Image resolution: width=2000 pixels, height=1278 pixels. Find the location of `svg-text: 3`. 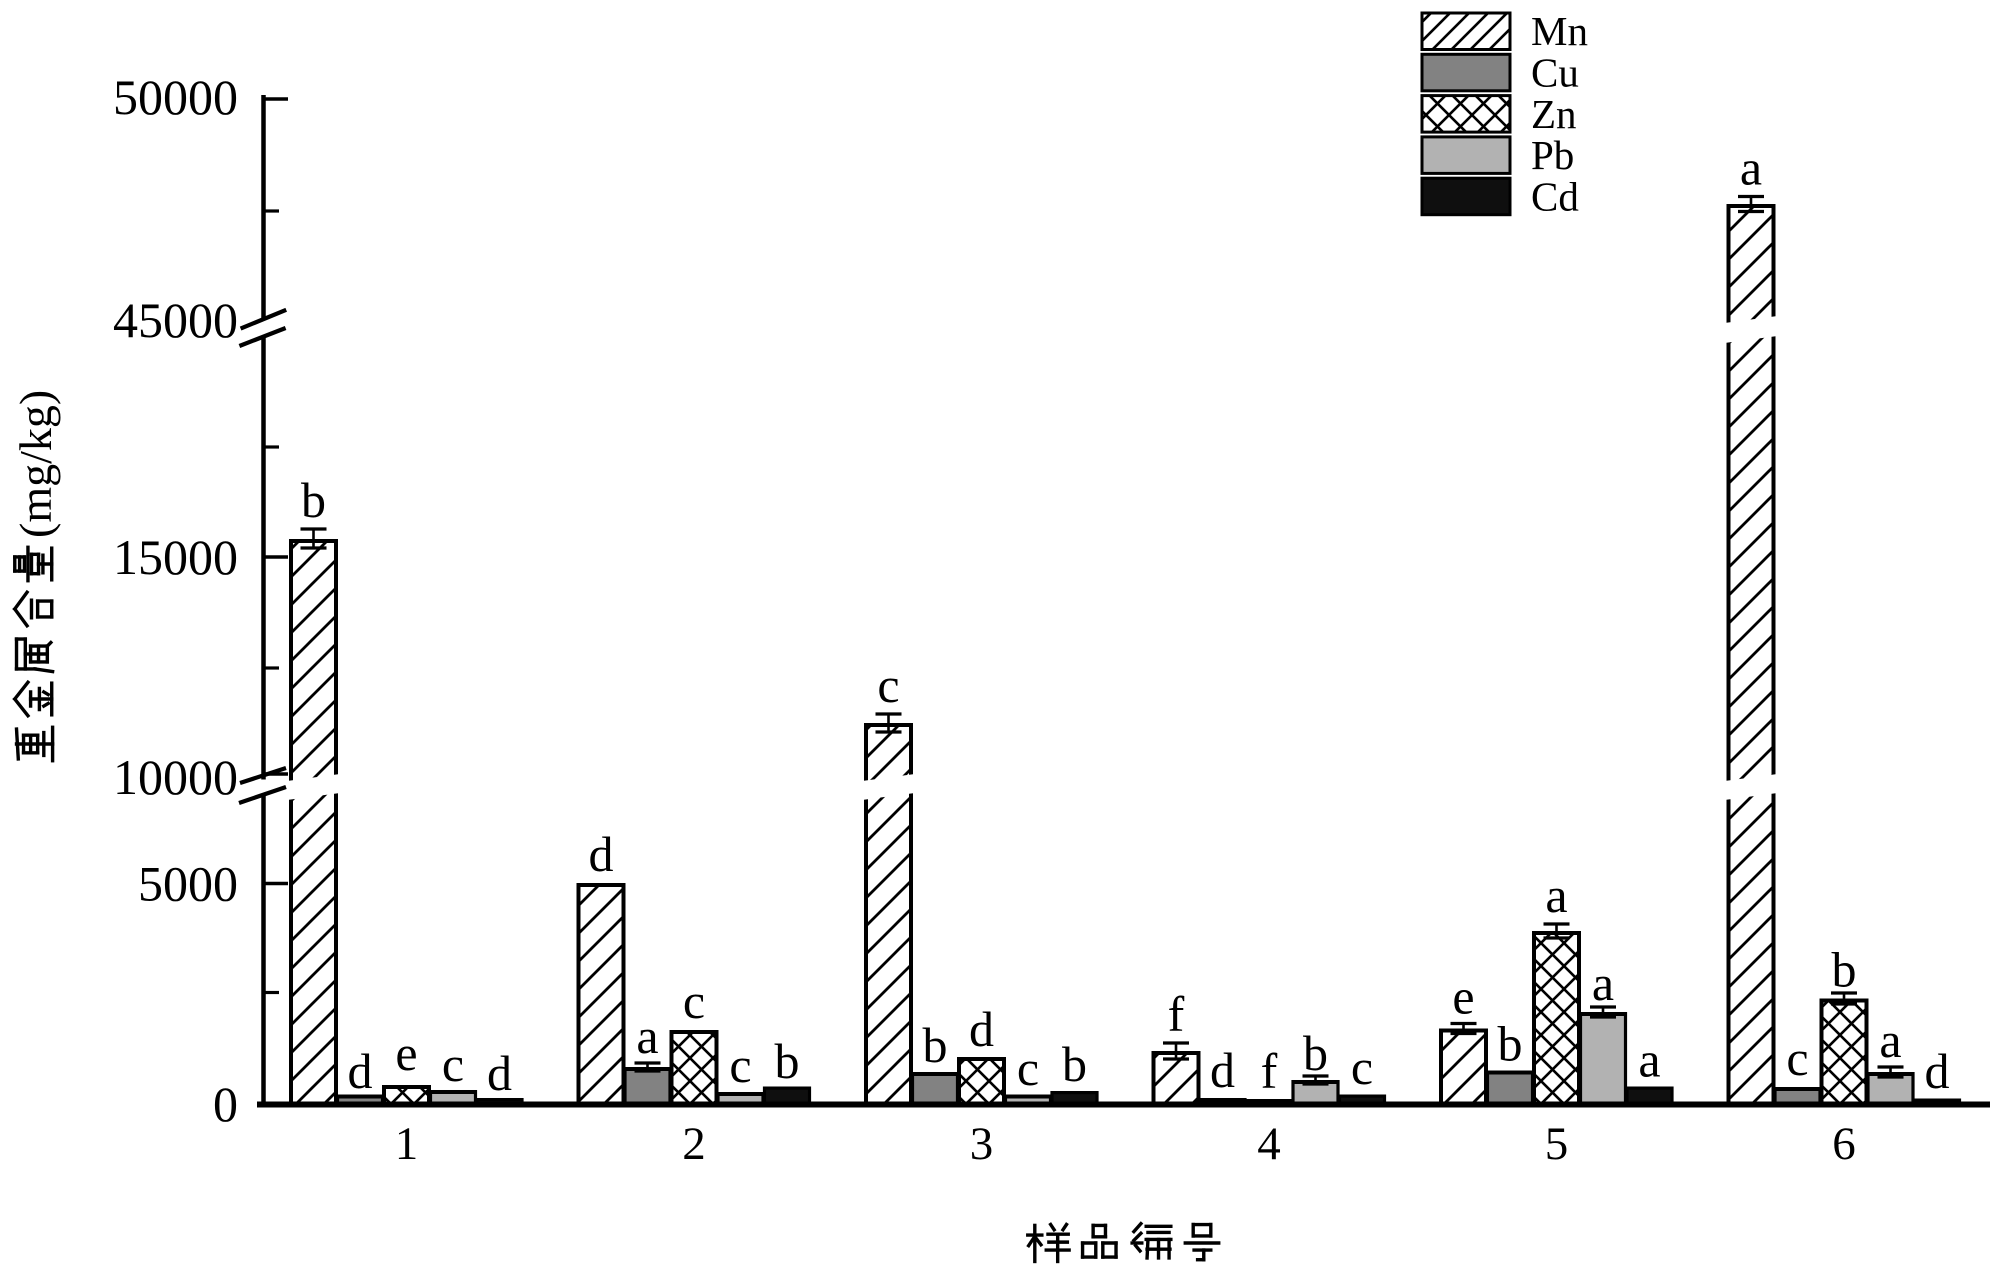

svg-text: 3 is located at coordinates (982, 1144).